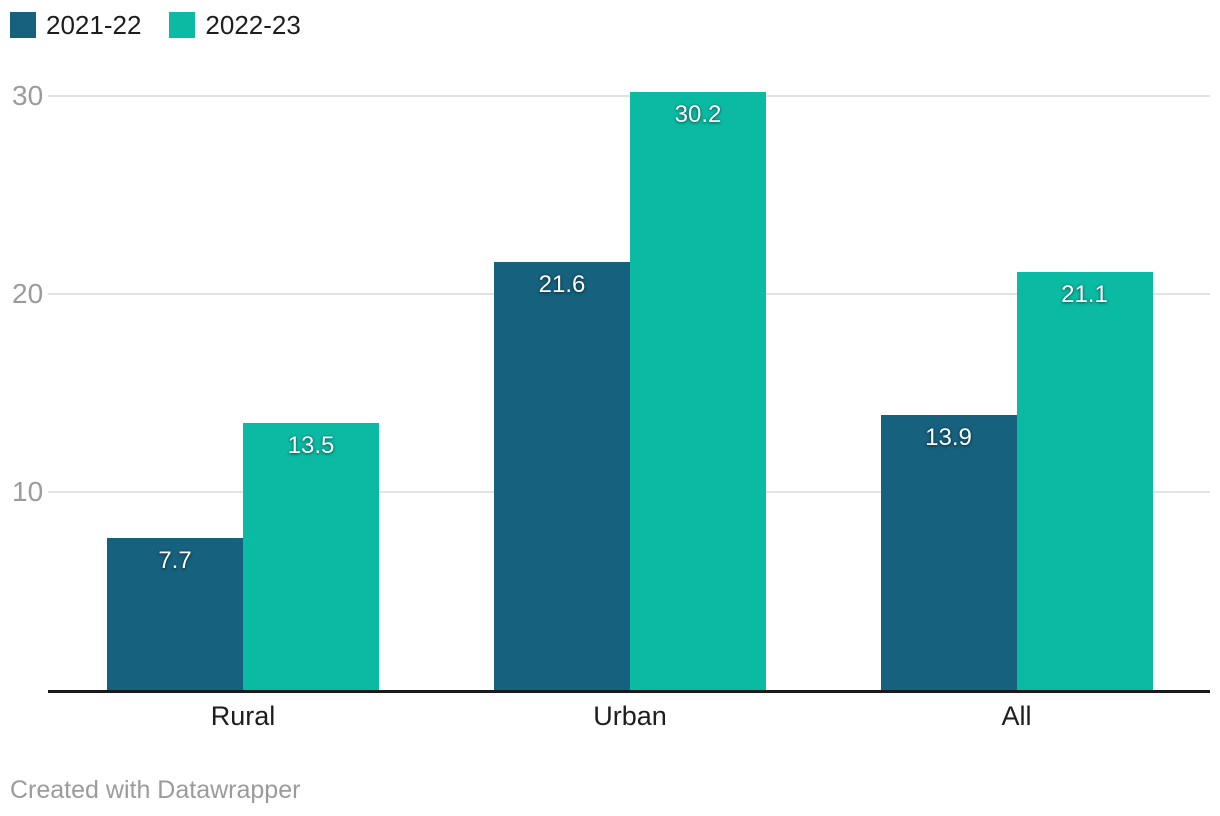  Describe the element at coordinates (698, 115) in the screenshot. I see `bar-value-label: 30.2` at that location.